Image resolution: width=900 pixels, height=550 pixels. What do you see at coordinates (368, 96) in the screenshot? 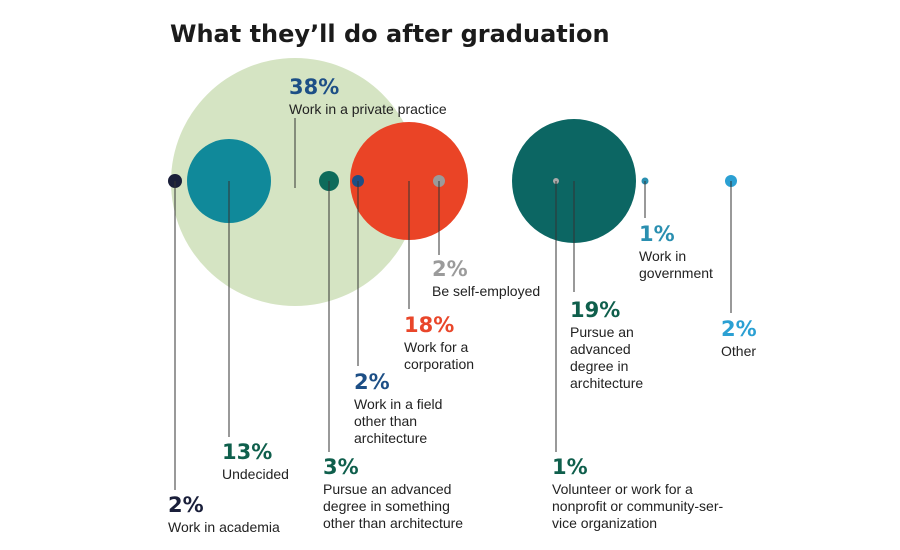
I see `category-label: 38% Work in a private practice` at bounding box center [368, 96].